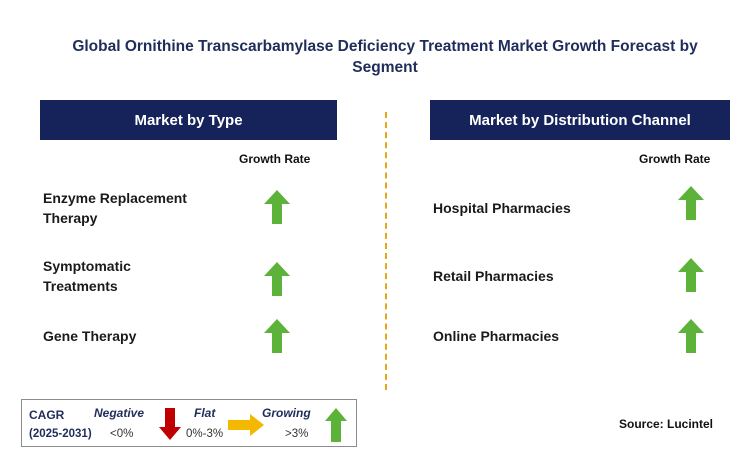  What do you see at coordinates (119, 413) in the screenshot?
I see `legend-negative-label: Negative` at bounding box center [119, 413].